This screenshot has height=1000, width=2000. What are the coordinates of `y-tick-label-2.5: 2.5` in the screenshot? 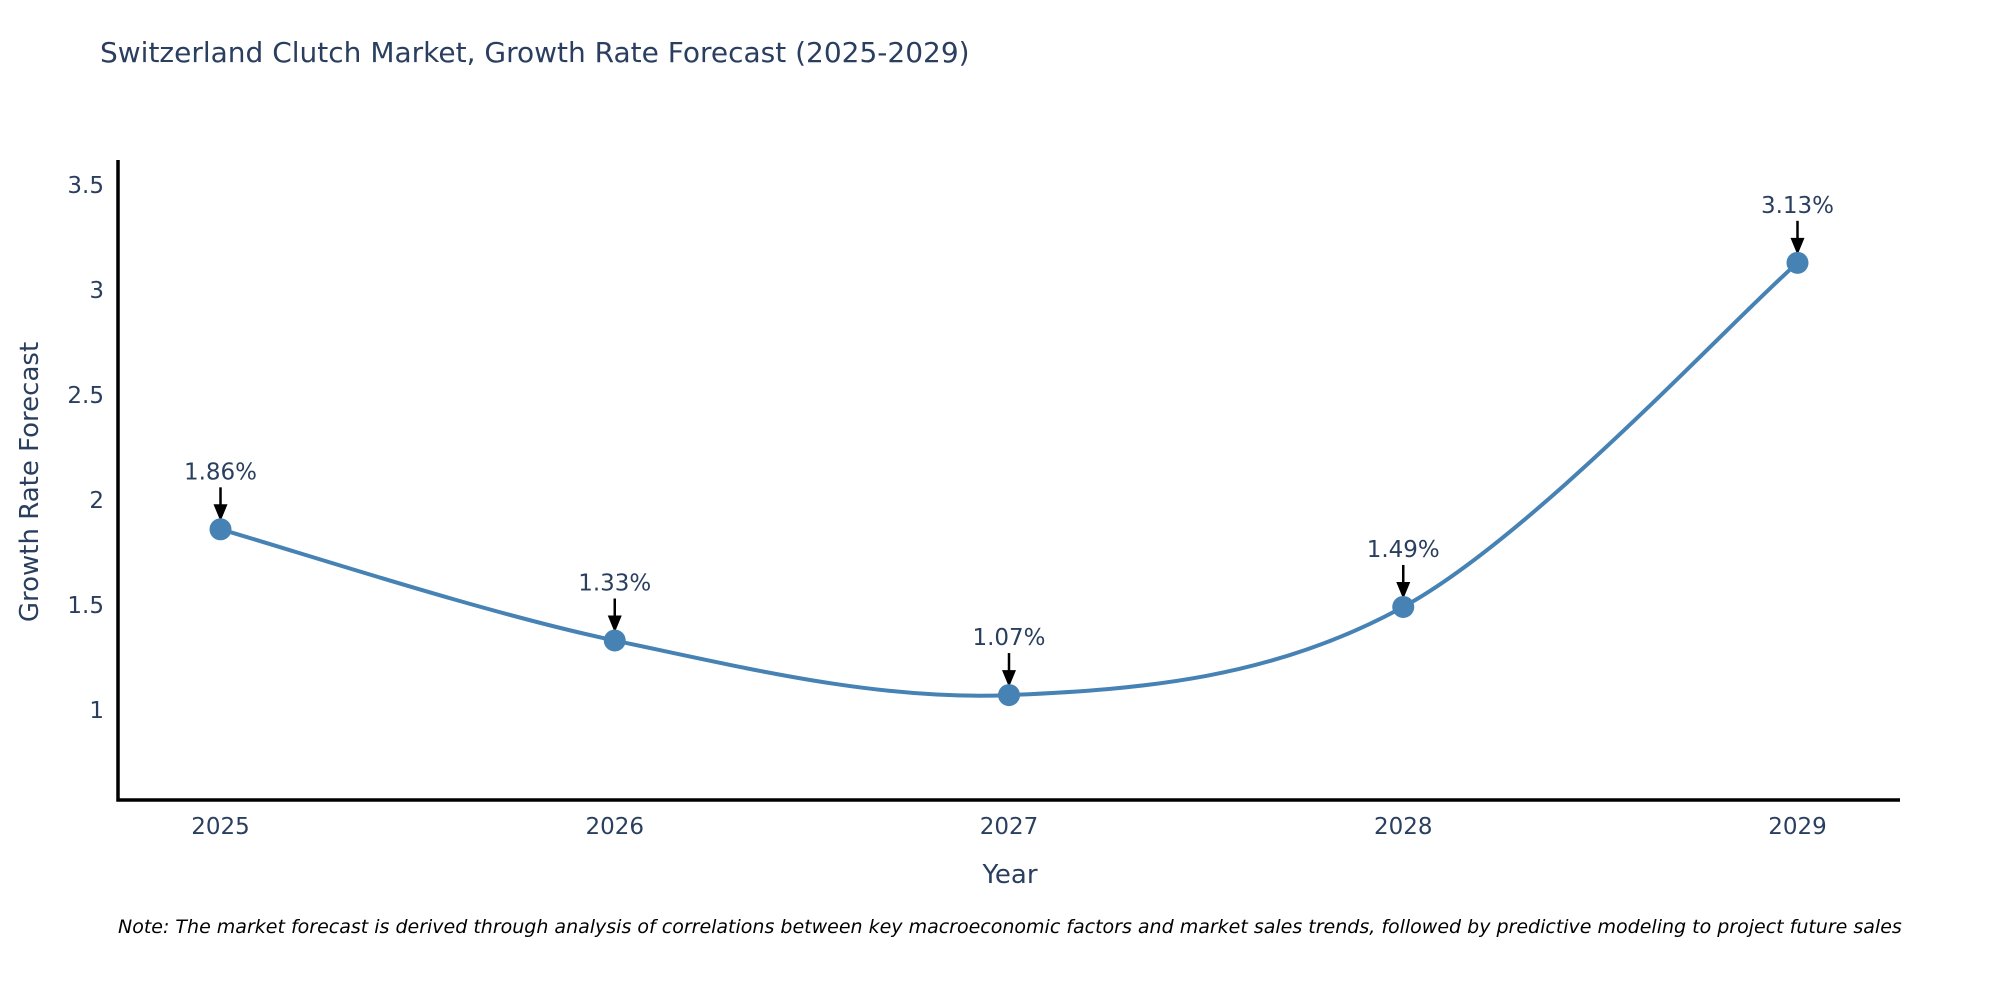 It's located at (85, 396).